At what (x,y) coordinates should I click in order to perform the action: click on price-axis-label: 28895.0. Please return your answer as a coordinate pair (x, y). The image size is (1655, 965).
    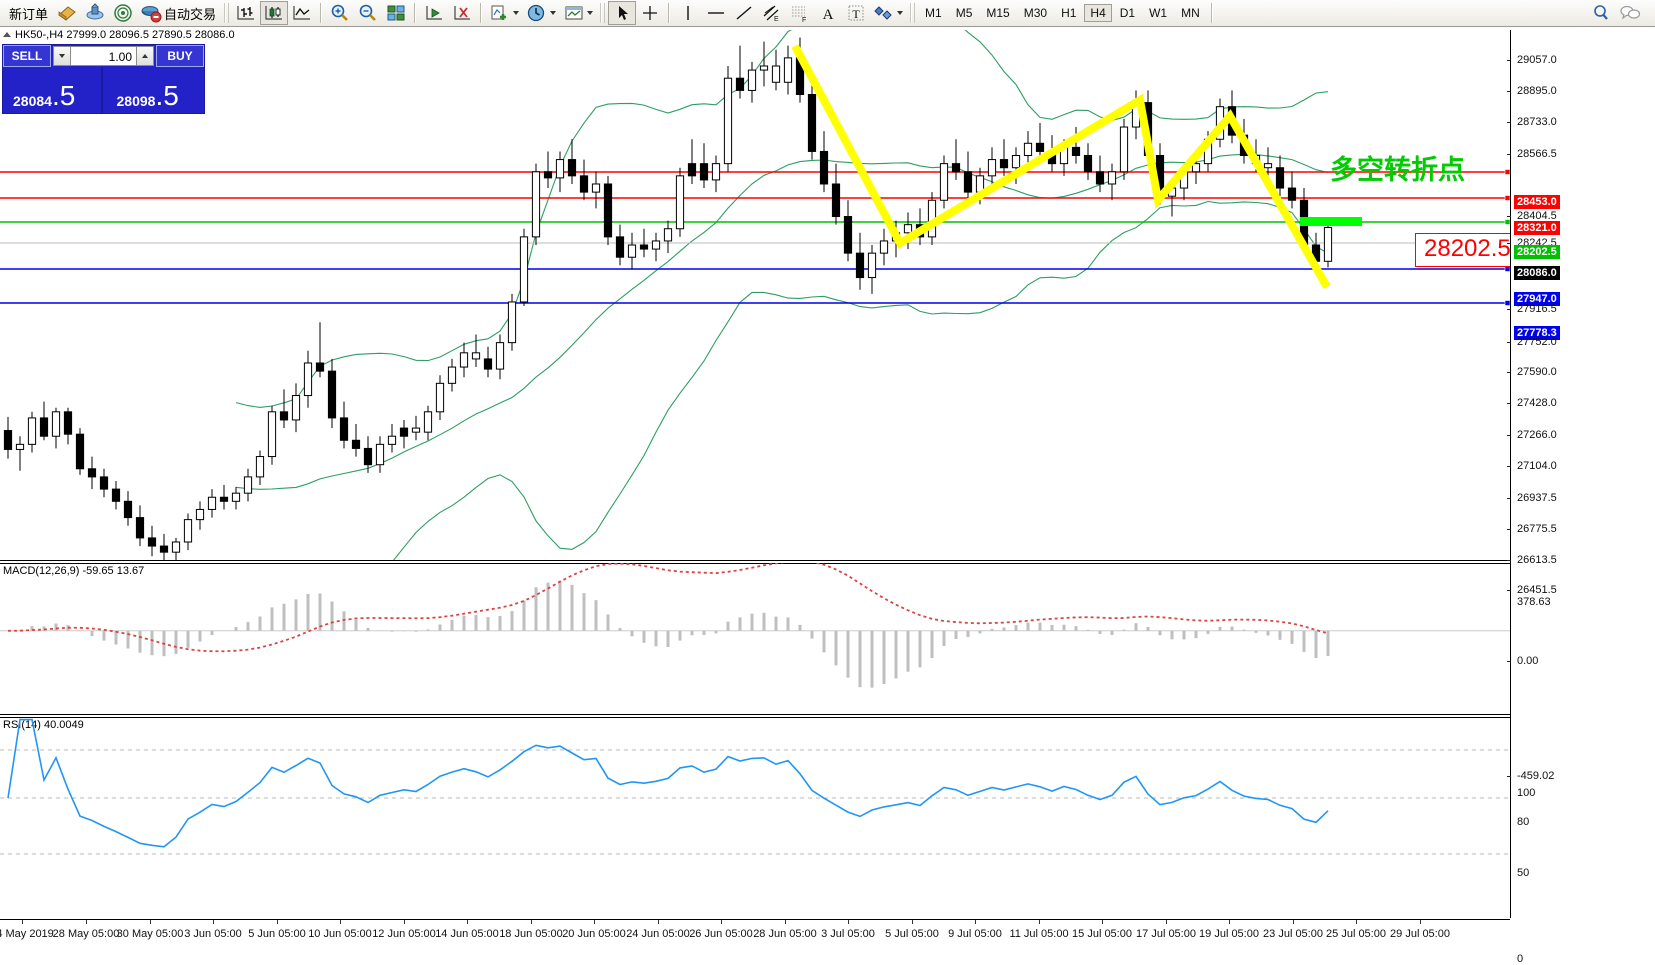
    Looking at the image, I should click on (1537, 91).